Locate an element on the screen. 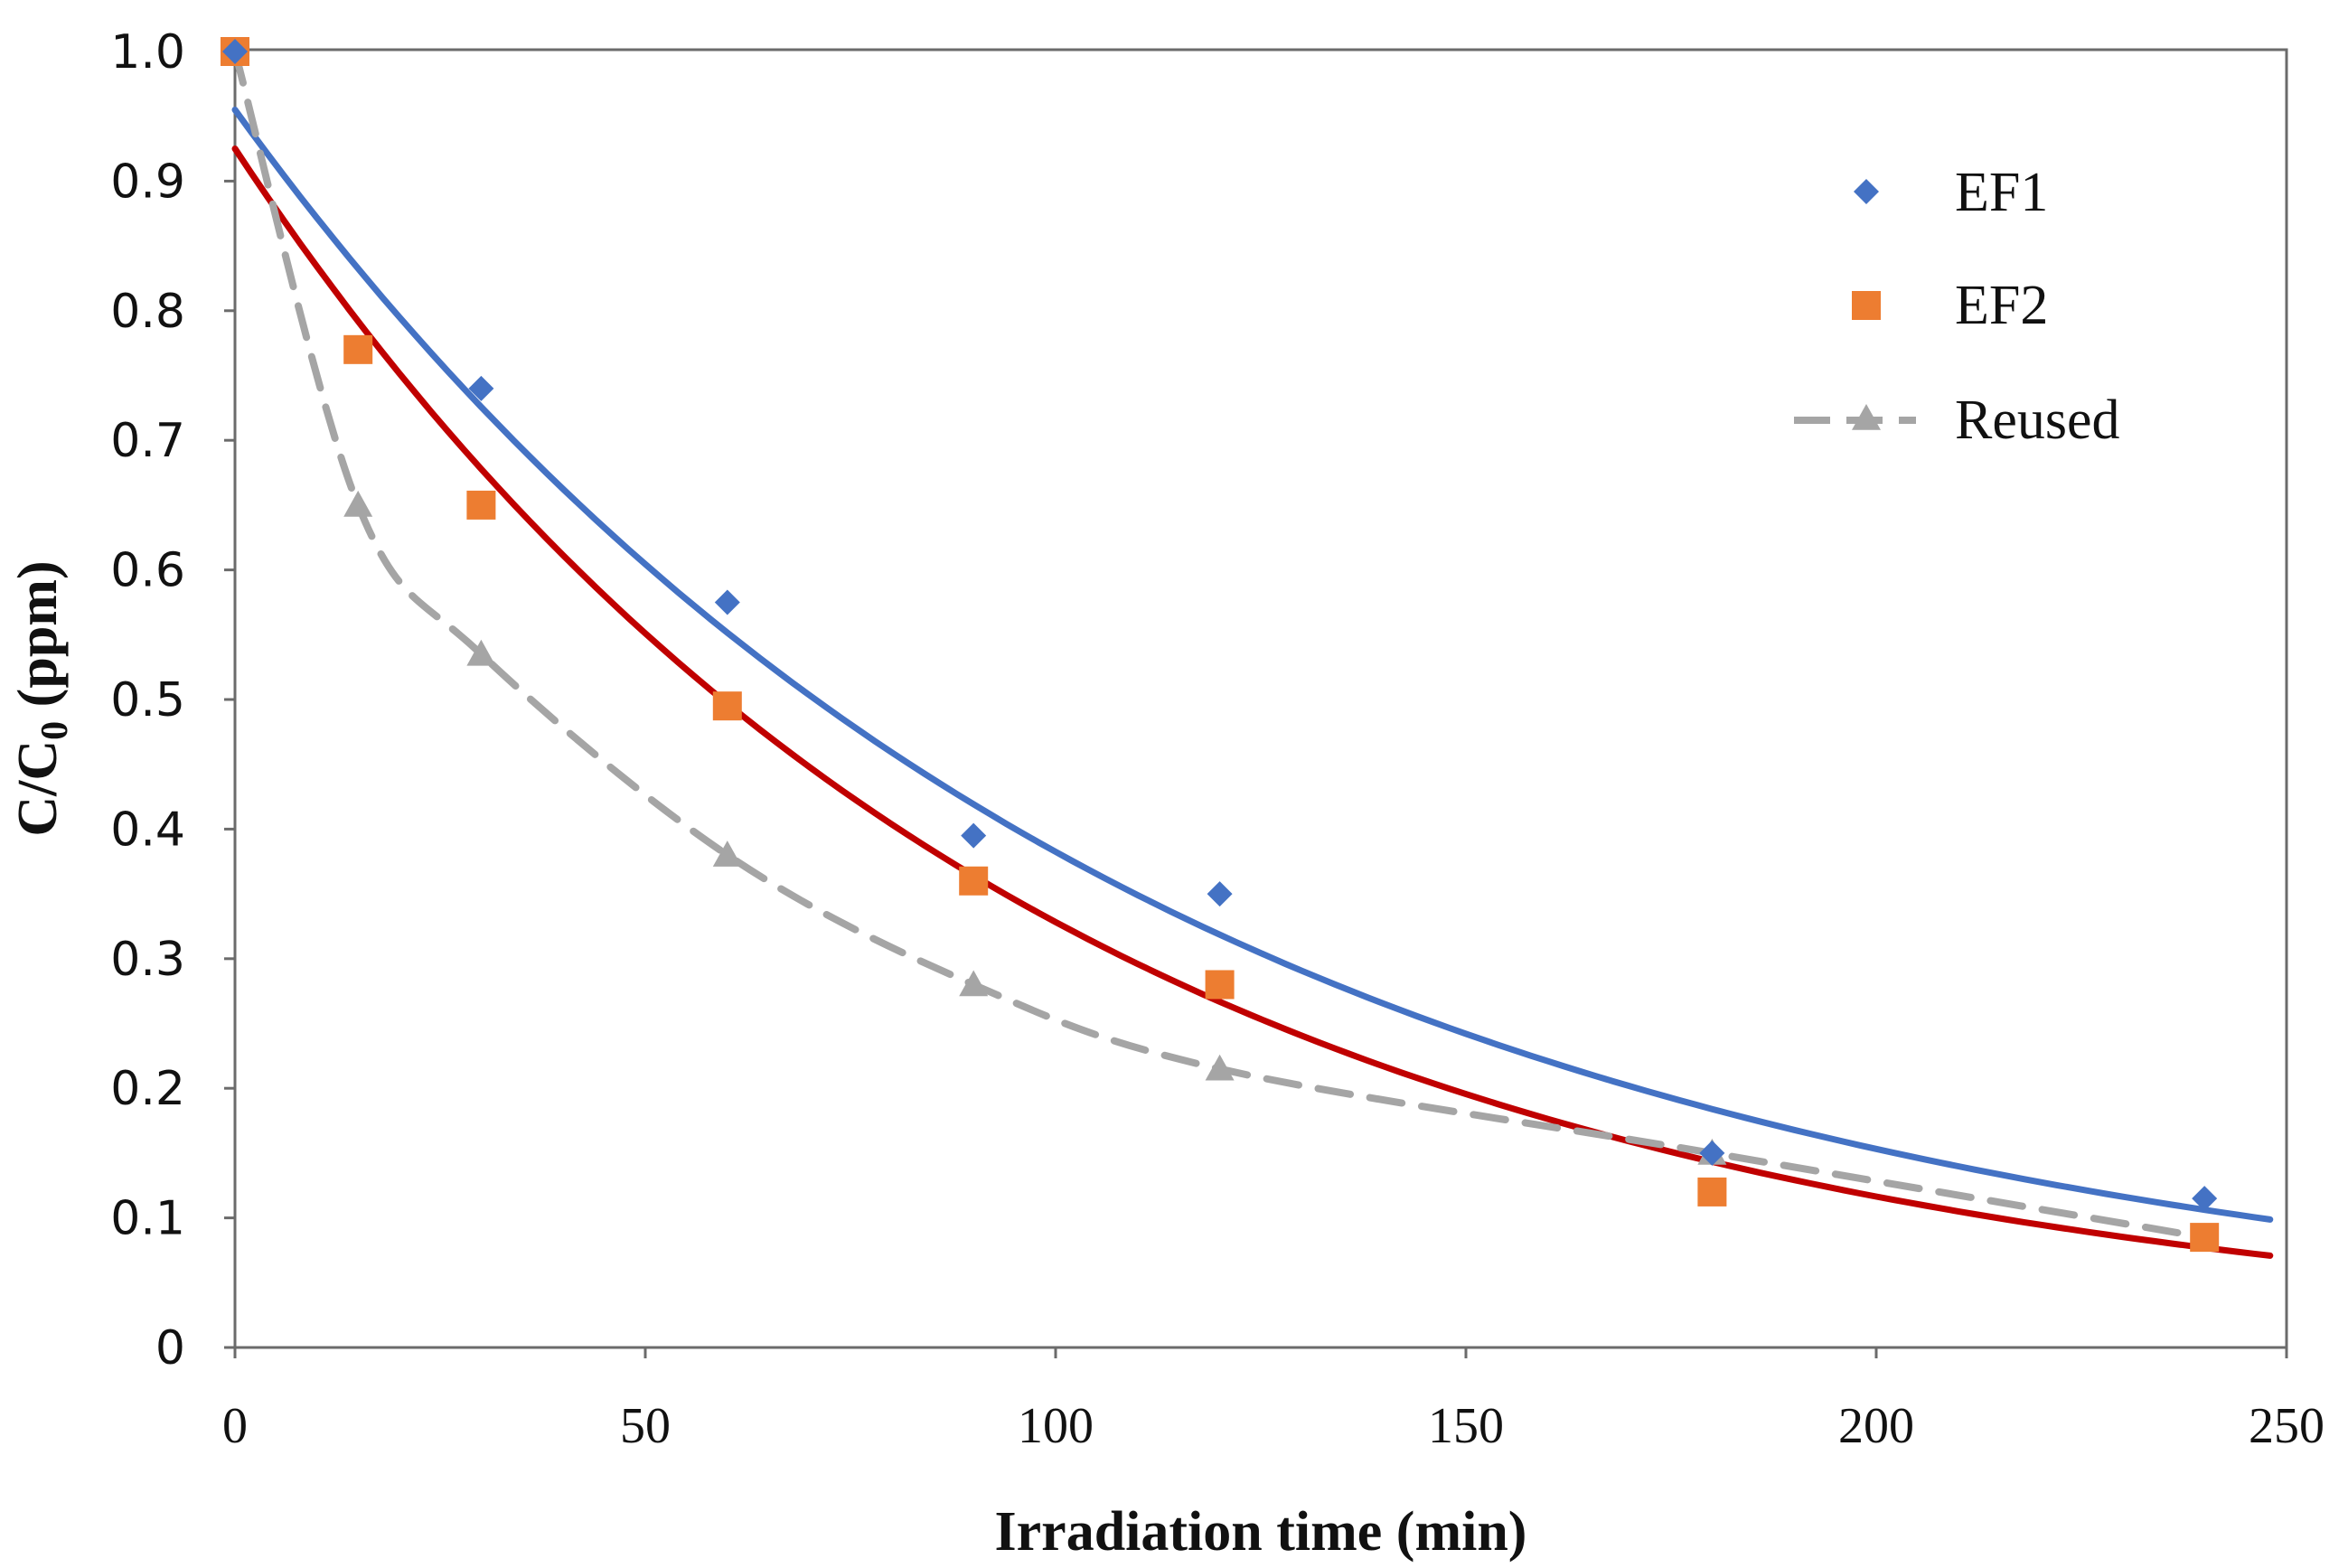 This screenshot has height=1568, width=2348. legend-symbol-ef2 is located at coordinates (1866, 305).